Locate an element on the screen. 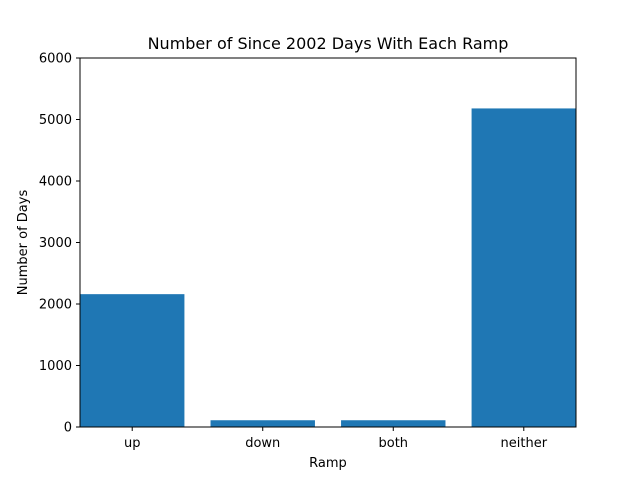 This screenshot has width=640, height=484. bar-down is located at coordinates (262, 423).